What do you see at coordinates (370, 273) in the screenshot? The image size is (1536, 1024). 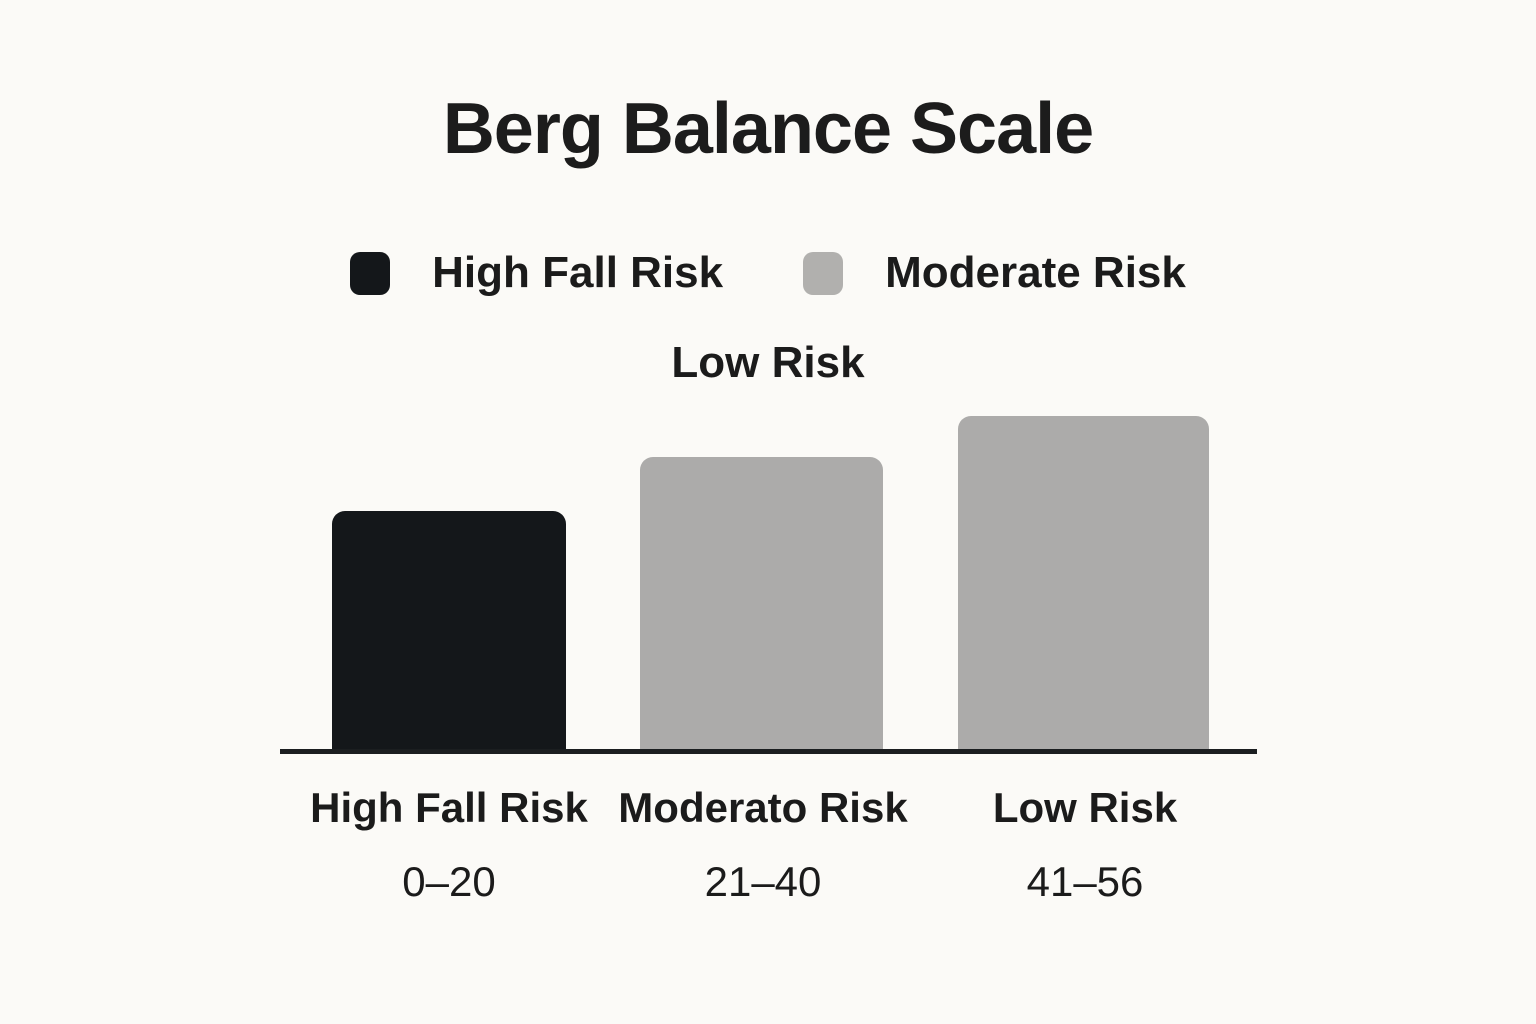 I see `high-fall-risk-swatch-icon` at bounding box center [370, 273].